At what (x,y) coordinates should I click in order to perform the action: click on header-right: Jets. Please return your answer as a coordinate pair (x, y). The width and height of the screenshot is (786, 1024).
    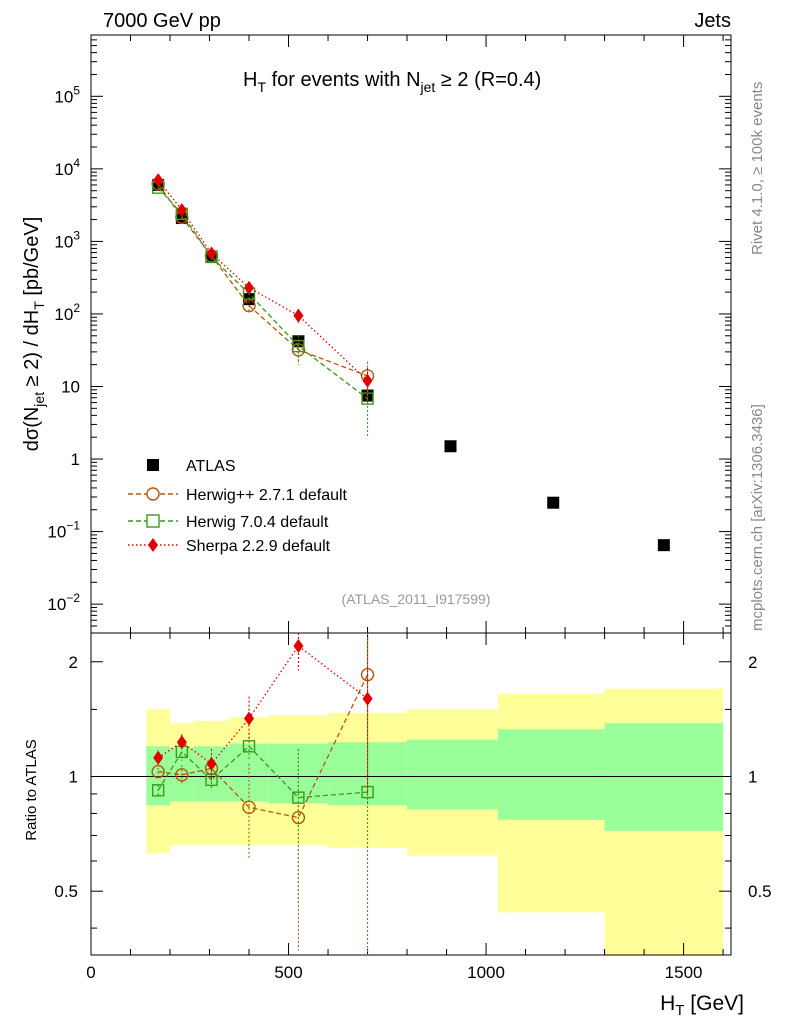
    Looking at the image, I should click on (712, 21).